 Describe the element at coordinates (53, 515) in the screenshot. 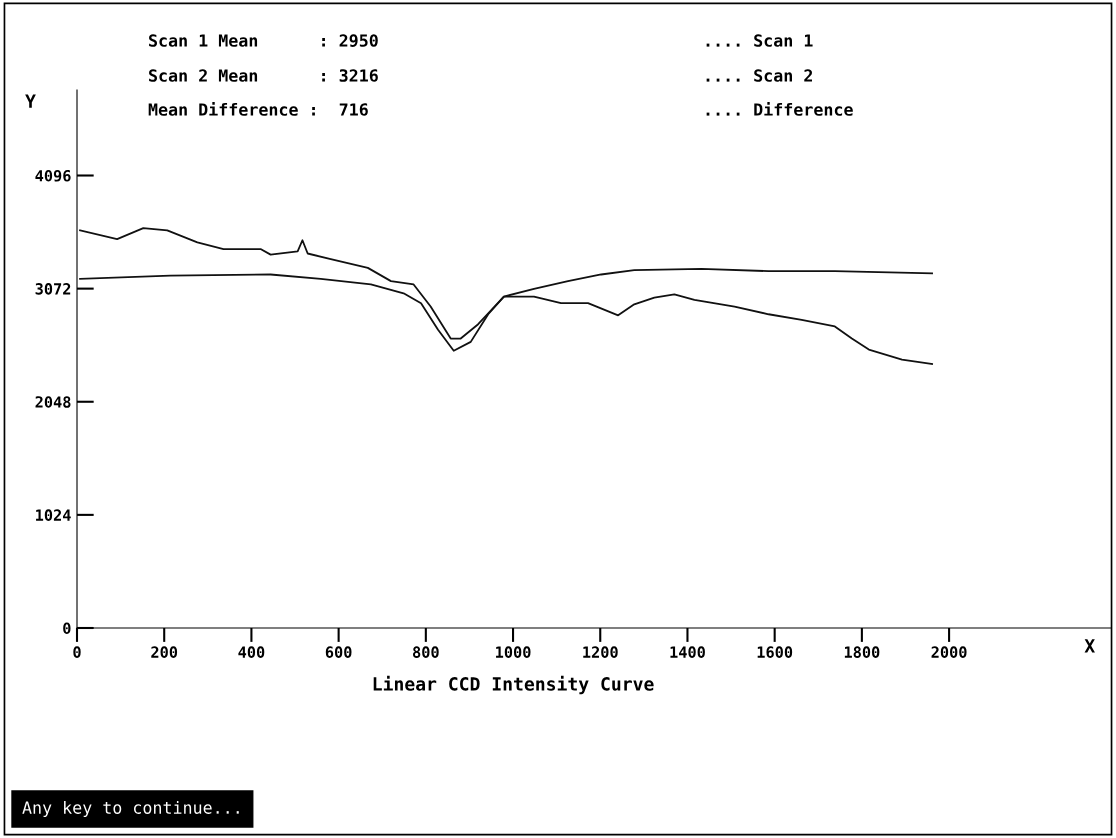

I see `y-tick-label: 1024` at that location.